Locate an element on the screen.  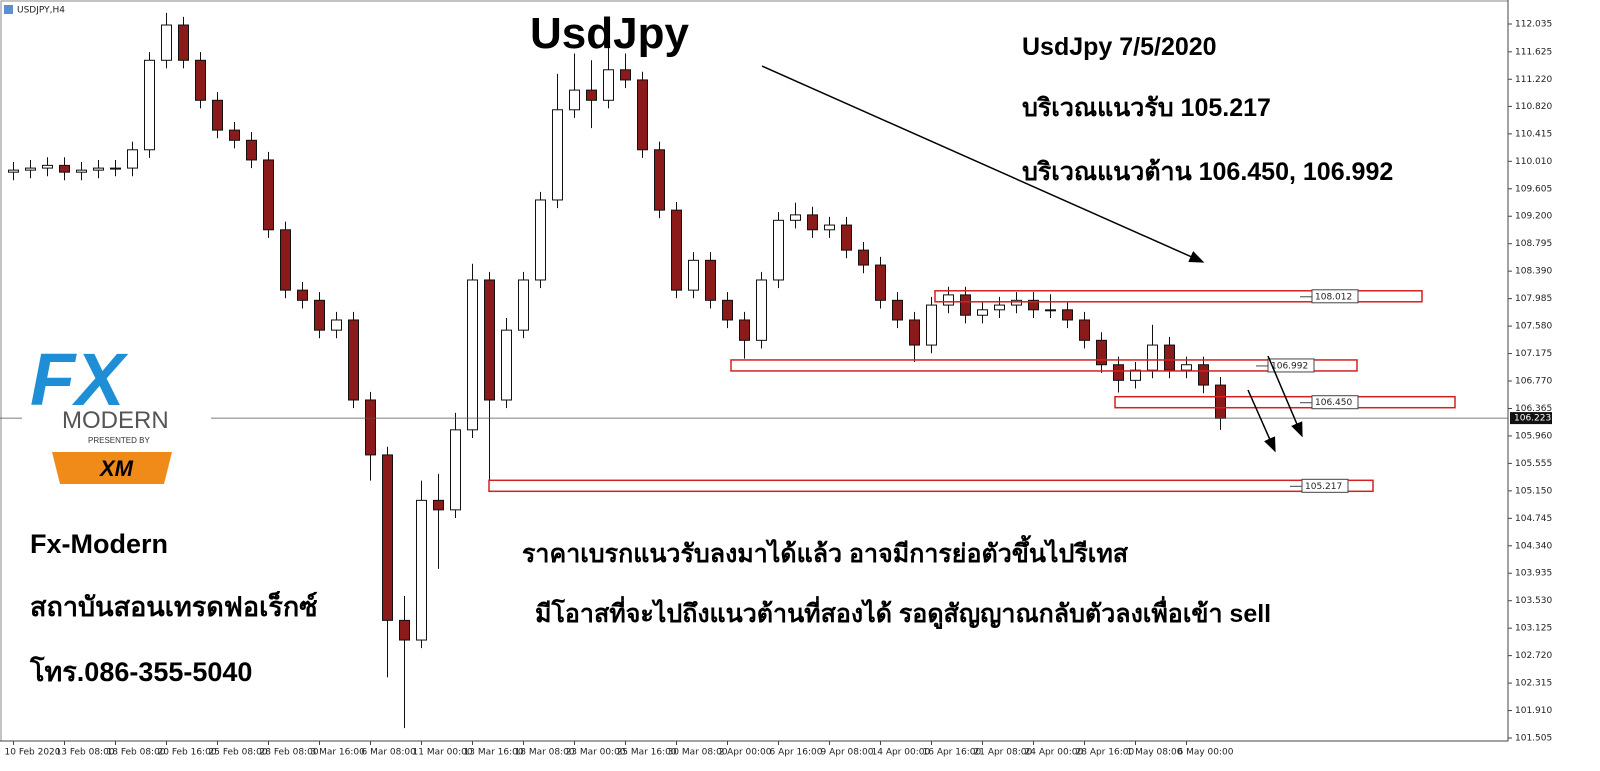
logo-badge is located at coordinates (112, 468).